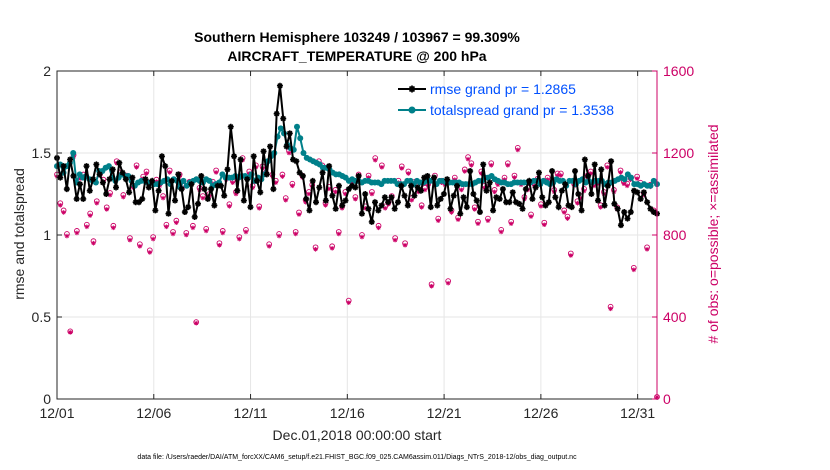 Image resolution: width=830 pixels, height=470 pixels. I want to click on x-tick-label: 12/16, so click(347, 413).